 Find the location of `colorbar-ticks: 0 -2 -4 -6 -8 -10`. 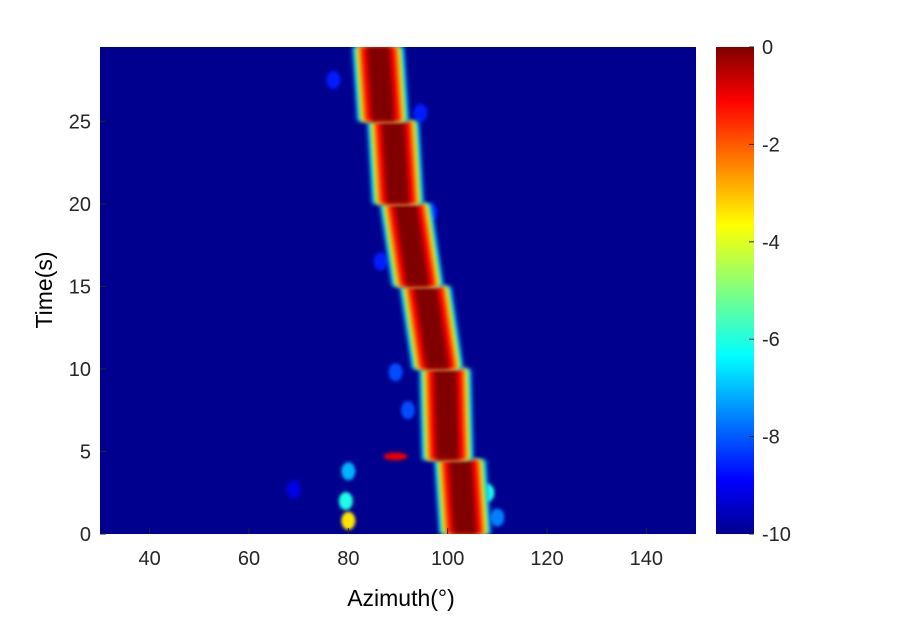

colorbar-ticks: 0 -2 -4 -6 -8 -10 is located at coordinates (770, 291).